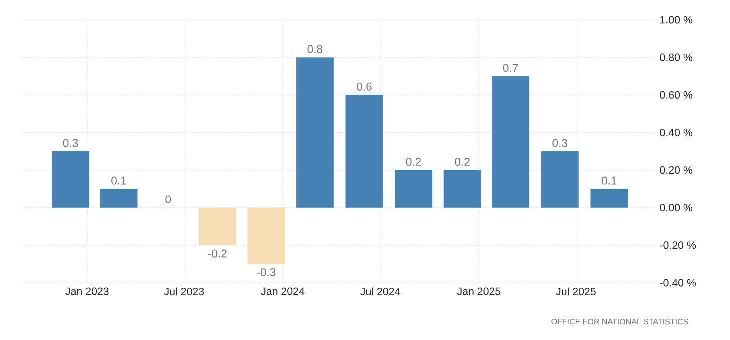  Describe the element at coordinates (217, 254) in the screenshot. I see `data-label: -0.2` at that location.